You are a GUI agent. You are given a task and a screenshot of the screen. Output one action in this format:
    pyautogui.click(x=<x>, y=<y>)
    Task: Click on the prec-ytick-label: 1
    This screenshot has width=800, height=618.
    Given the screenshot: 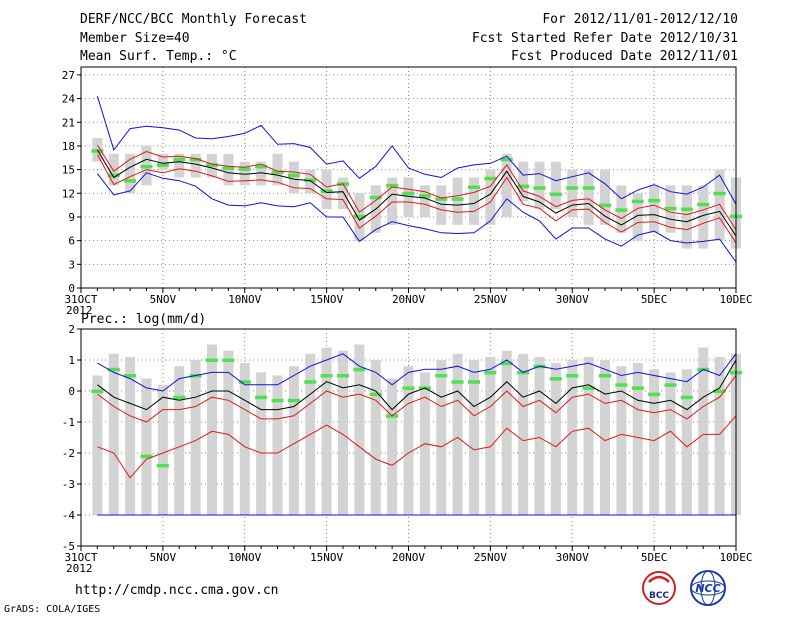 What is the action you would take?
    pyautogui.click(x=71, y=360)
    